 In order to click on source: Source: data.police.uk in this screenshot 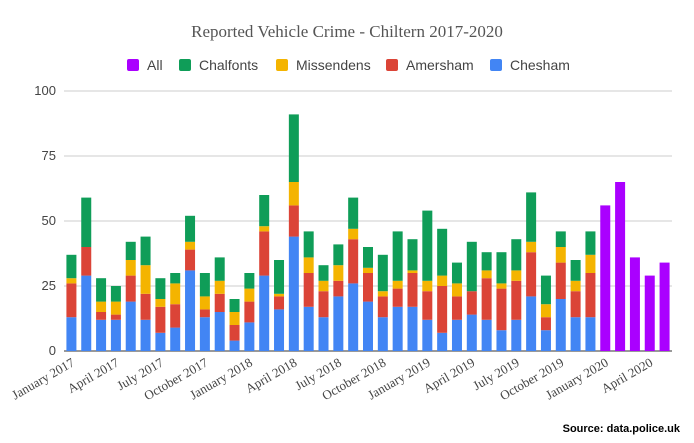, I will do `click(622, 429)`.